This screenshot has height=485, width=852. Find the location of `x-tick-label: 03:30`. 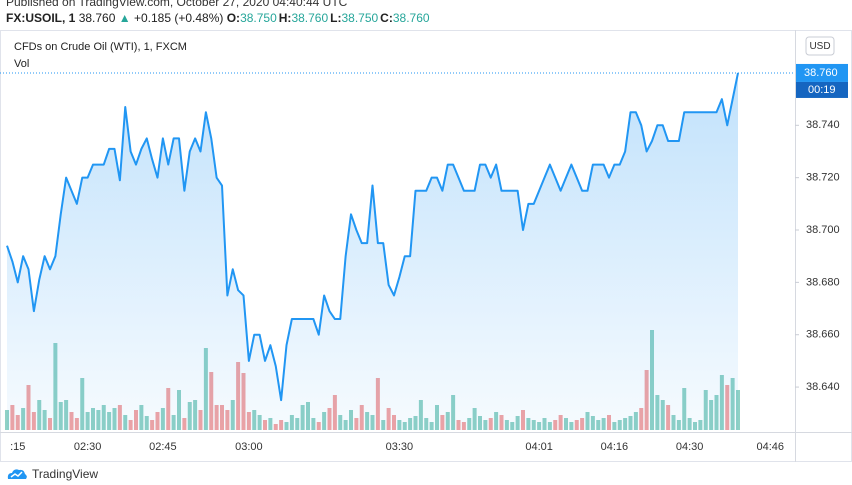

x-tick-label: 03:30 is located at coordinates (400, 447).